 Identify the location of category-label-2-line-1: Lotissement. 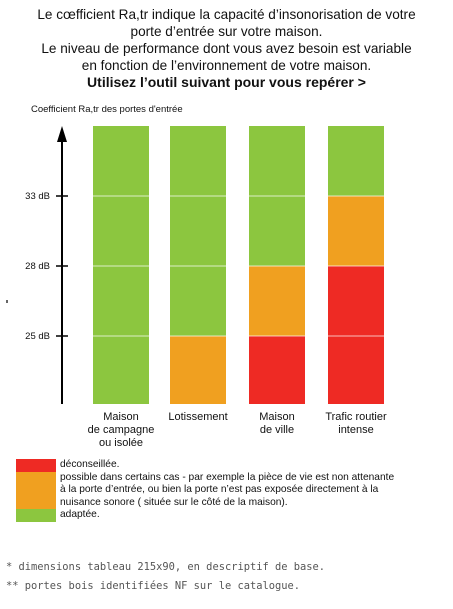
(197, 417).